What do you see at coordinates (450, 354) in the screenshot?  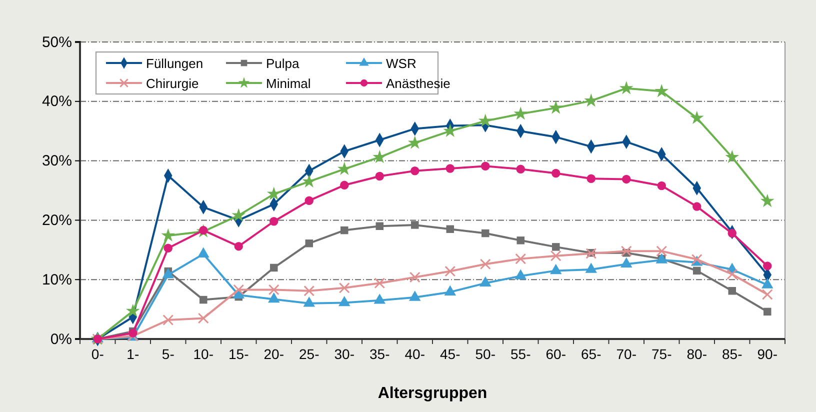 I see `x-tick-label: 45-` at bounding box center [450, 354].